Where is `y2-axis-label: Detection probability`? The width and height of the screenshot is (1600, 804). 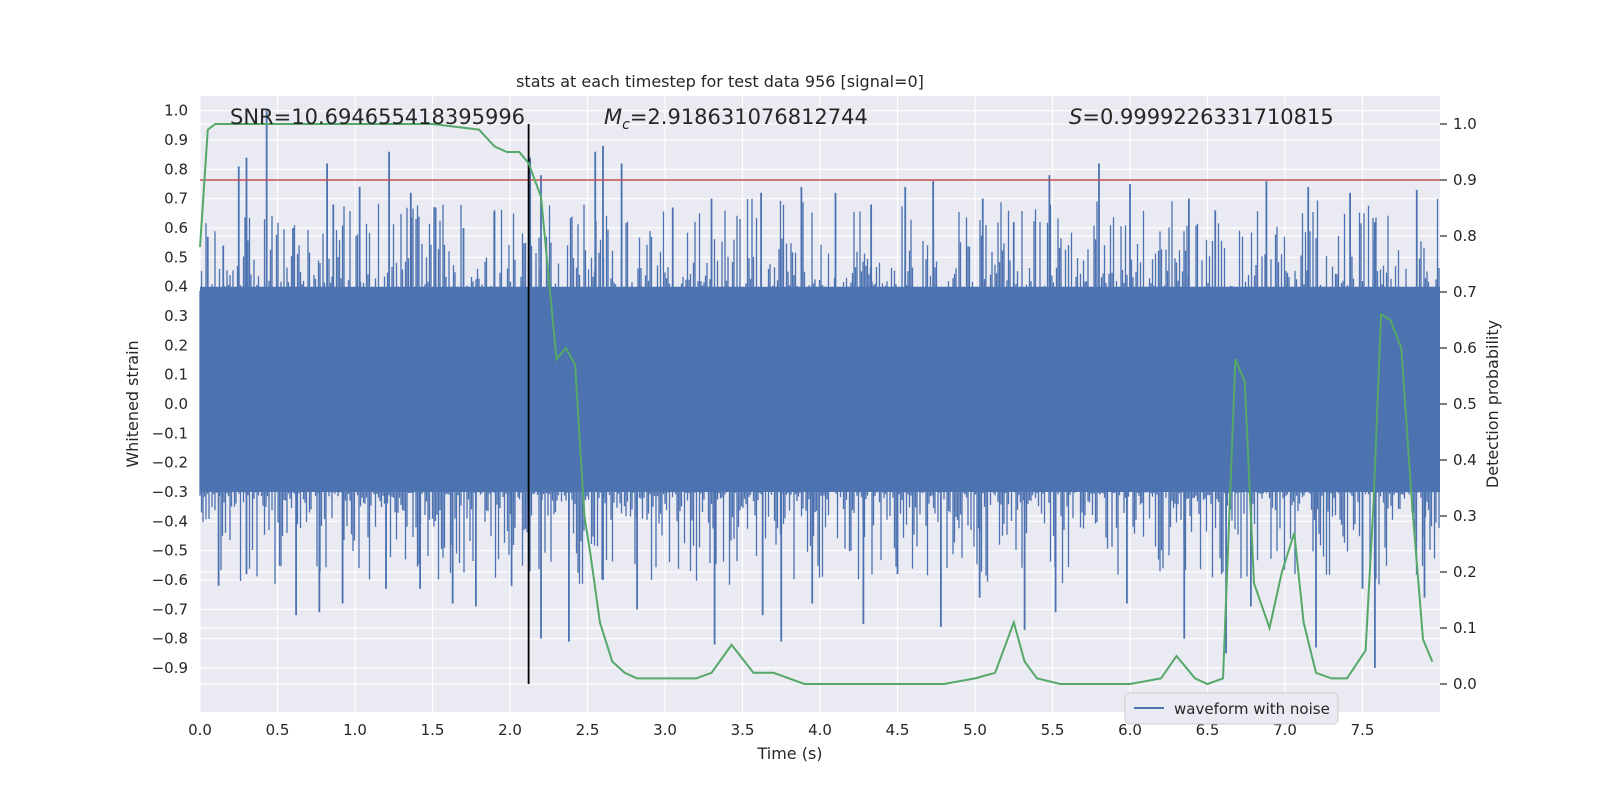
y2-axis-label: Detection probability is located at coordinates (1492, 404).